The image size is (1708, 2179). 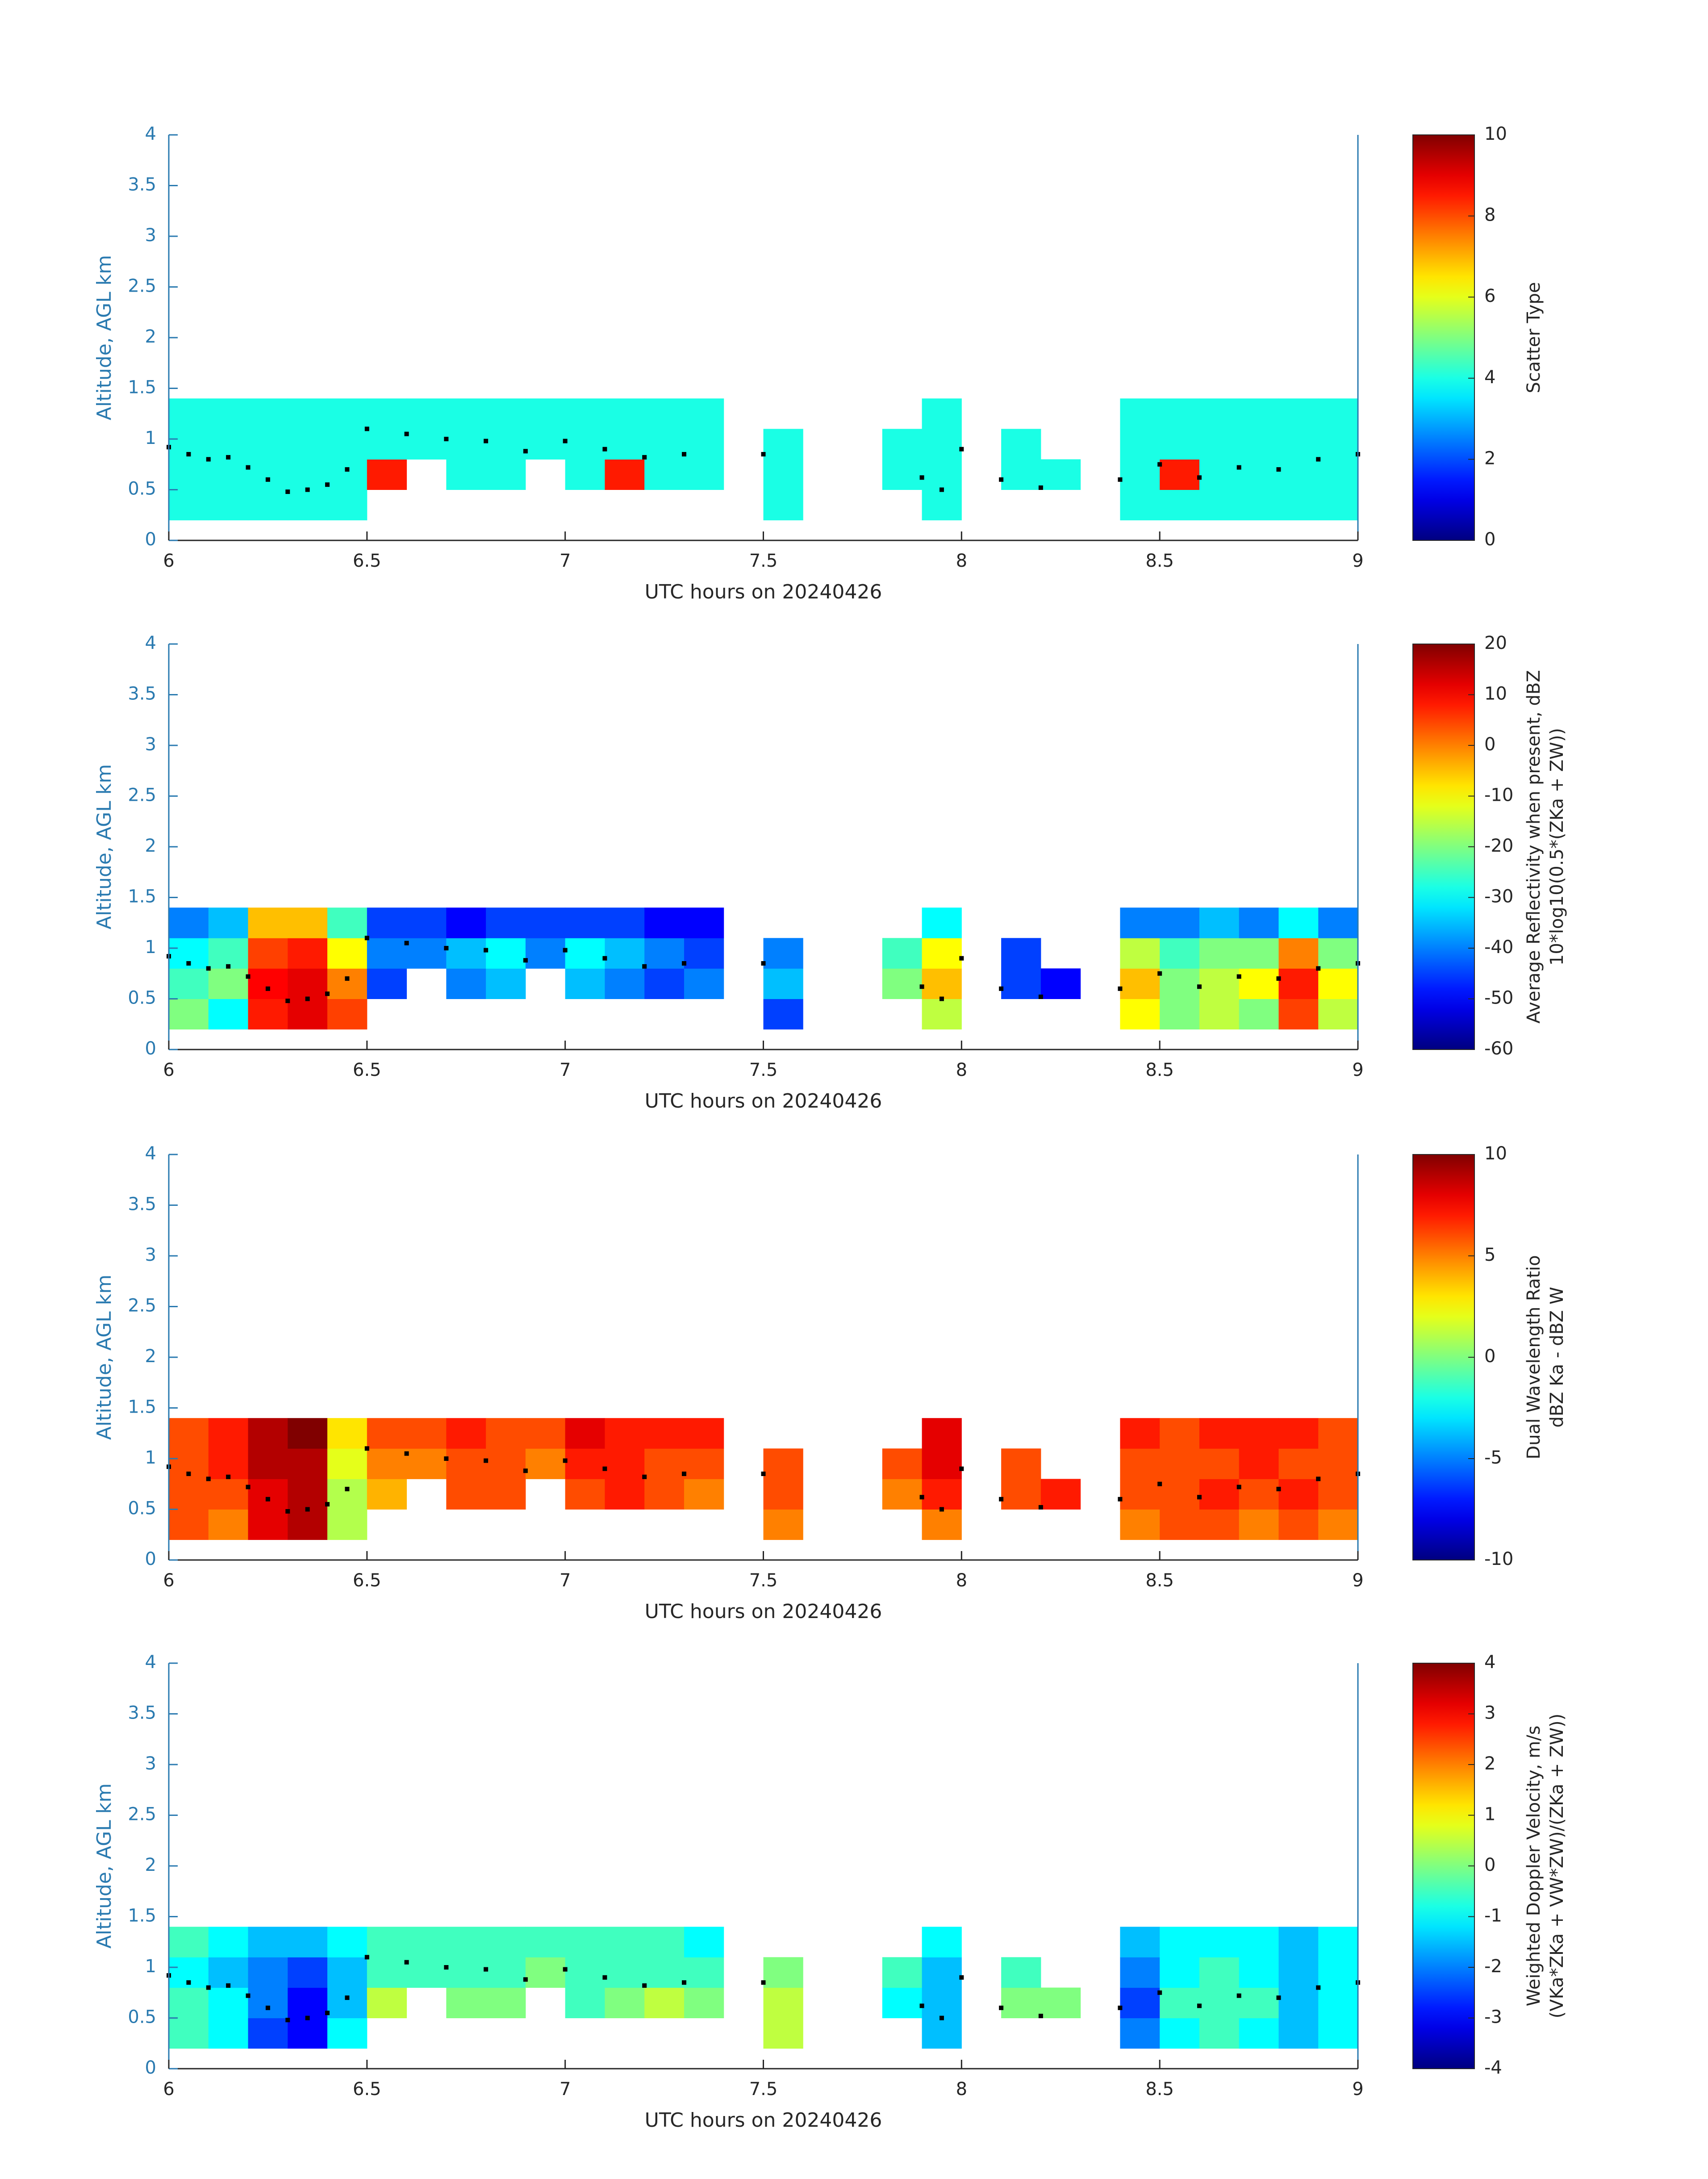 What do you see at coordinates (150, 1865) in the screenshot?
I see `y-tick-label: 2` at bounding box center [150, 1865].